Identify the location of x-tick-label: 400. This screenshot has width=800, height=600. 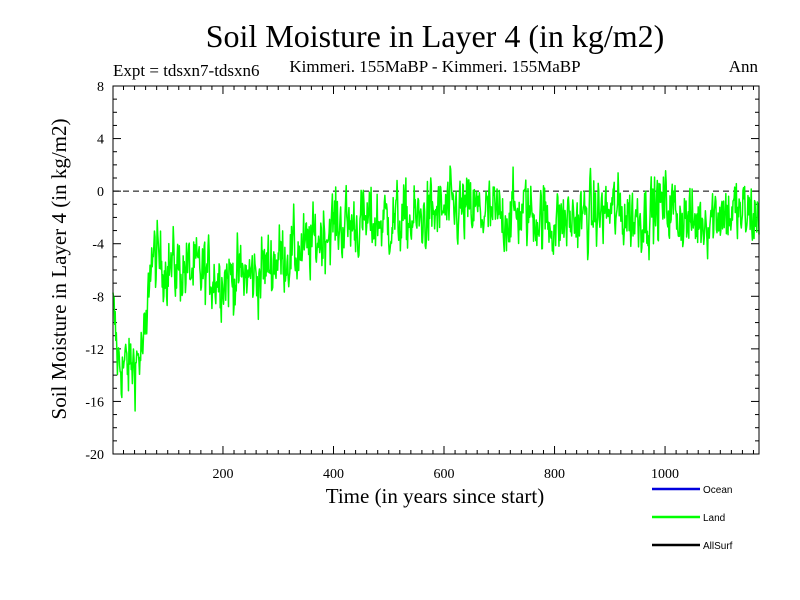
(333, 474).